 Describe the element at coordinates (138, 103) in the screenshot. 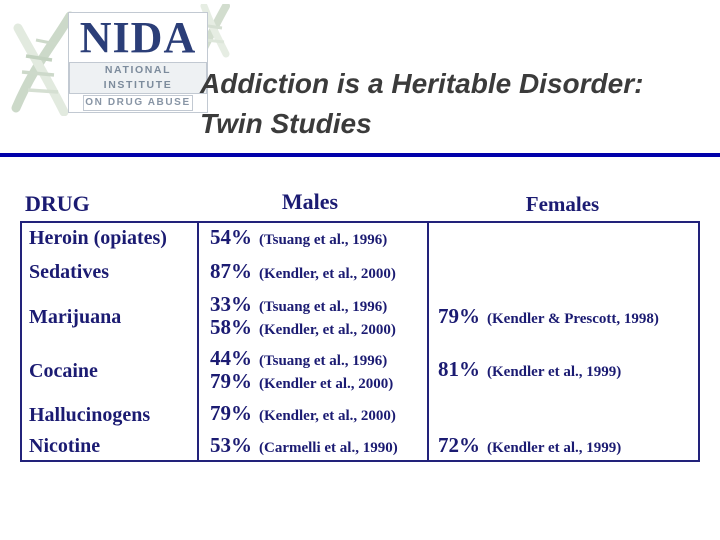

I see `nida-logo-drug-abuse-line: ON DRUG ABUSE` at that location.